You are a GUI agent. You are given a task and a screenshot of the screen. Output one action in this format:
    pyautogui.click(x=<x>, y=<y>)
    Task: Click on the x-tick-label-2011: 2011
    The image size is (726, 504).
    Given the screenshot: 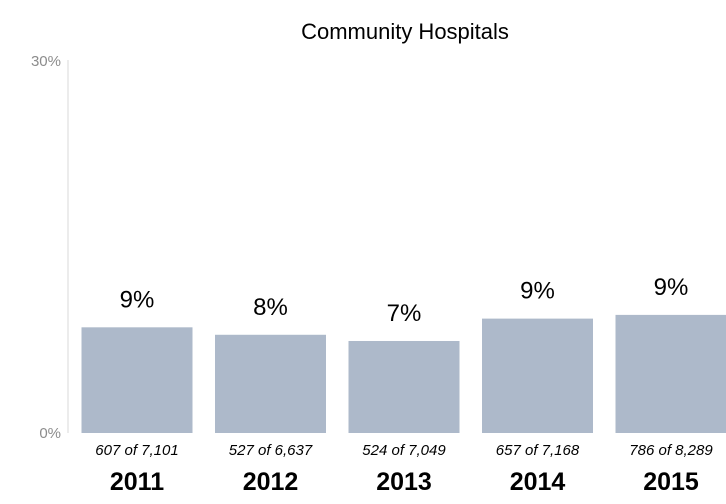 What is the action you would take?
    pyautogui.click(x=137, y=482)
    